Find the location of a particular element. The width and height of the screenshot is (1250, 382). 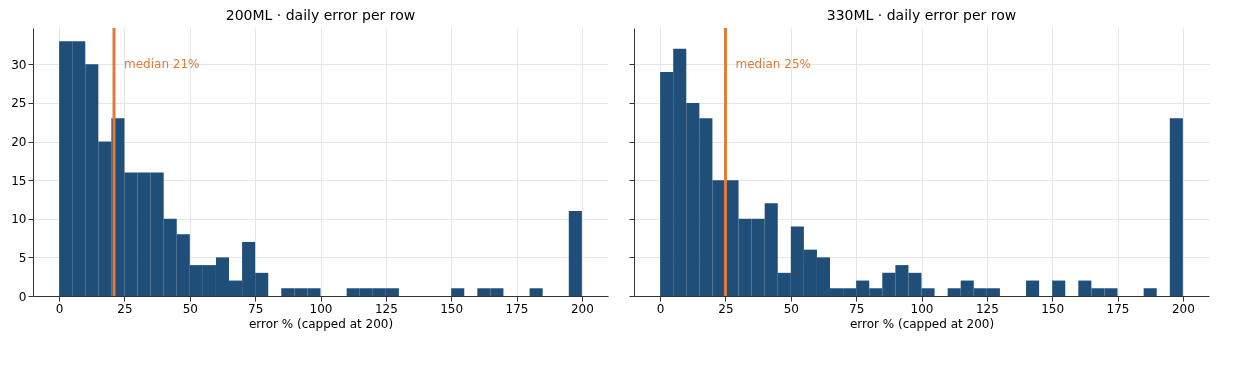

y-tick-label: 0 is located at coordinates (22, 296).